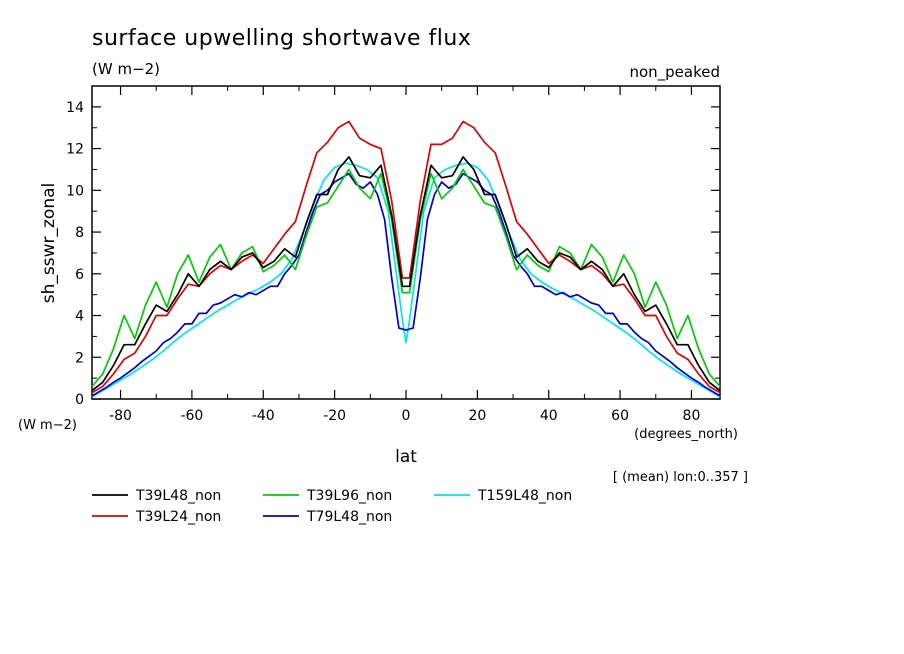 This screenshot has height=654, width=904. What do you see at coordinates (263, 416) in the screenshot?
I see `x-tick-label: -40` at bounding box center [263, 416].